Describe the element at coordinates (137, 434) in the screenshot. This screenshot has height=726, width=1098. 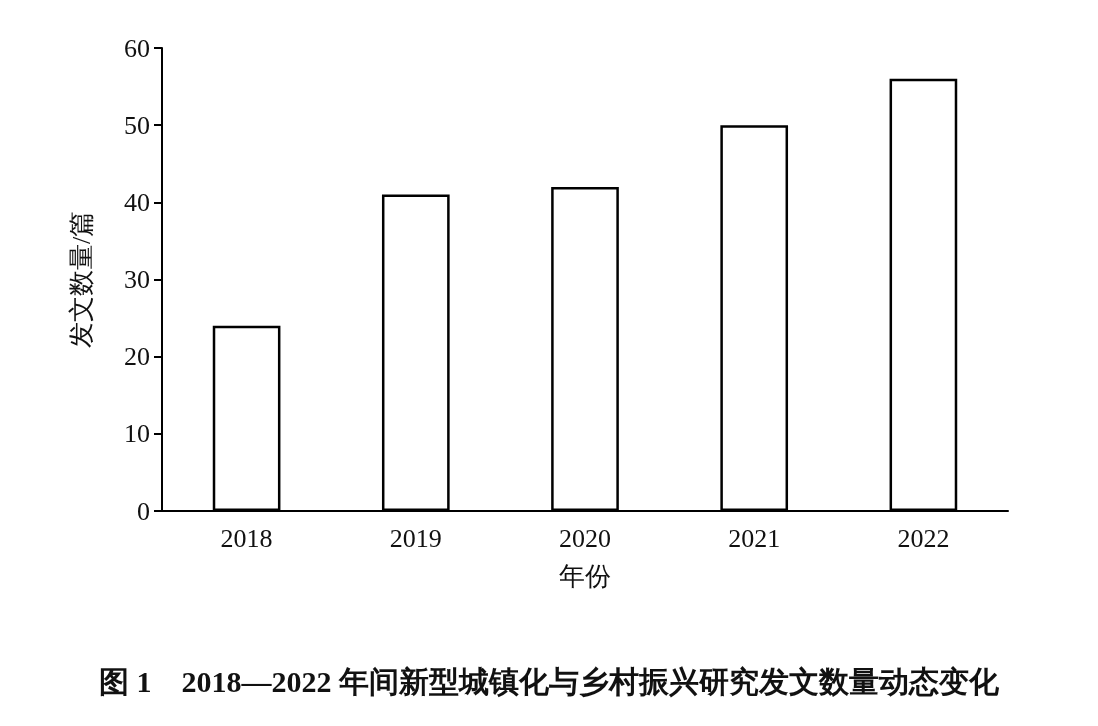
I see `y-tick-label: 10` at that location.